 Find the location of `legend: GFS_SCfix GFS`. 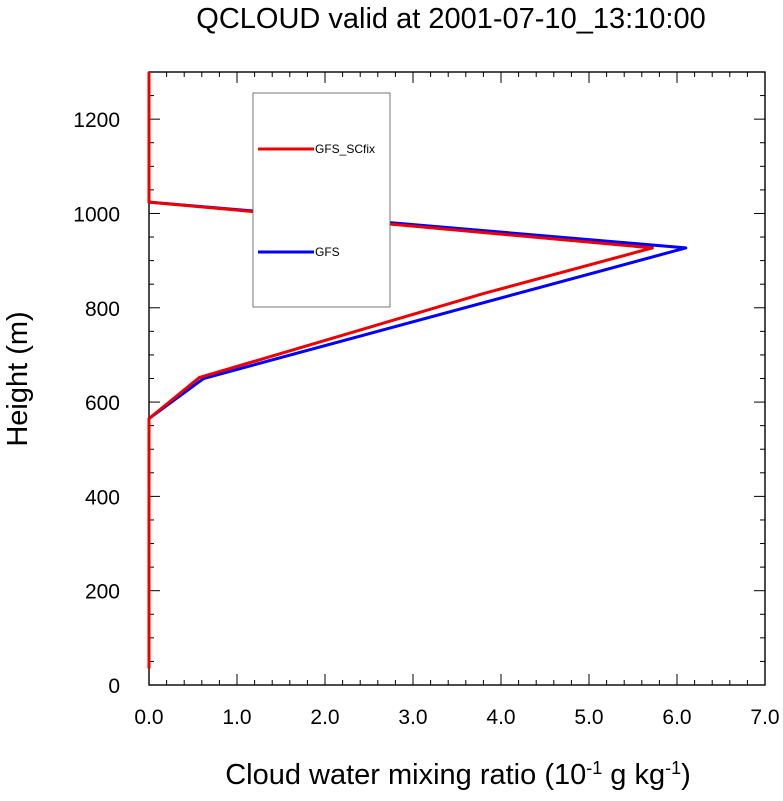

legend: GFS_SCfix GFS is located at coordinates (321, 200).